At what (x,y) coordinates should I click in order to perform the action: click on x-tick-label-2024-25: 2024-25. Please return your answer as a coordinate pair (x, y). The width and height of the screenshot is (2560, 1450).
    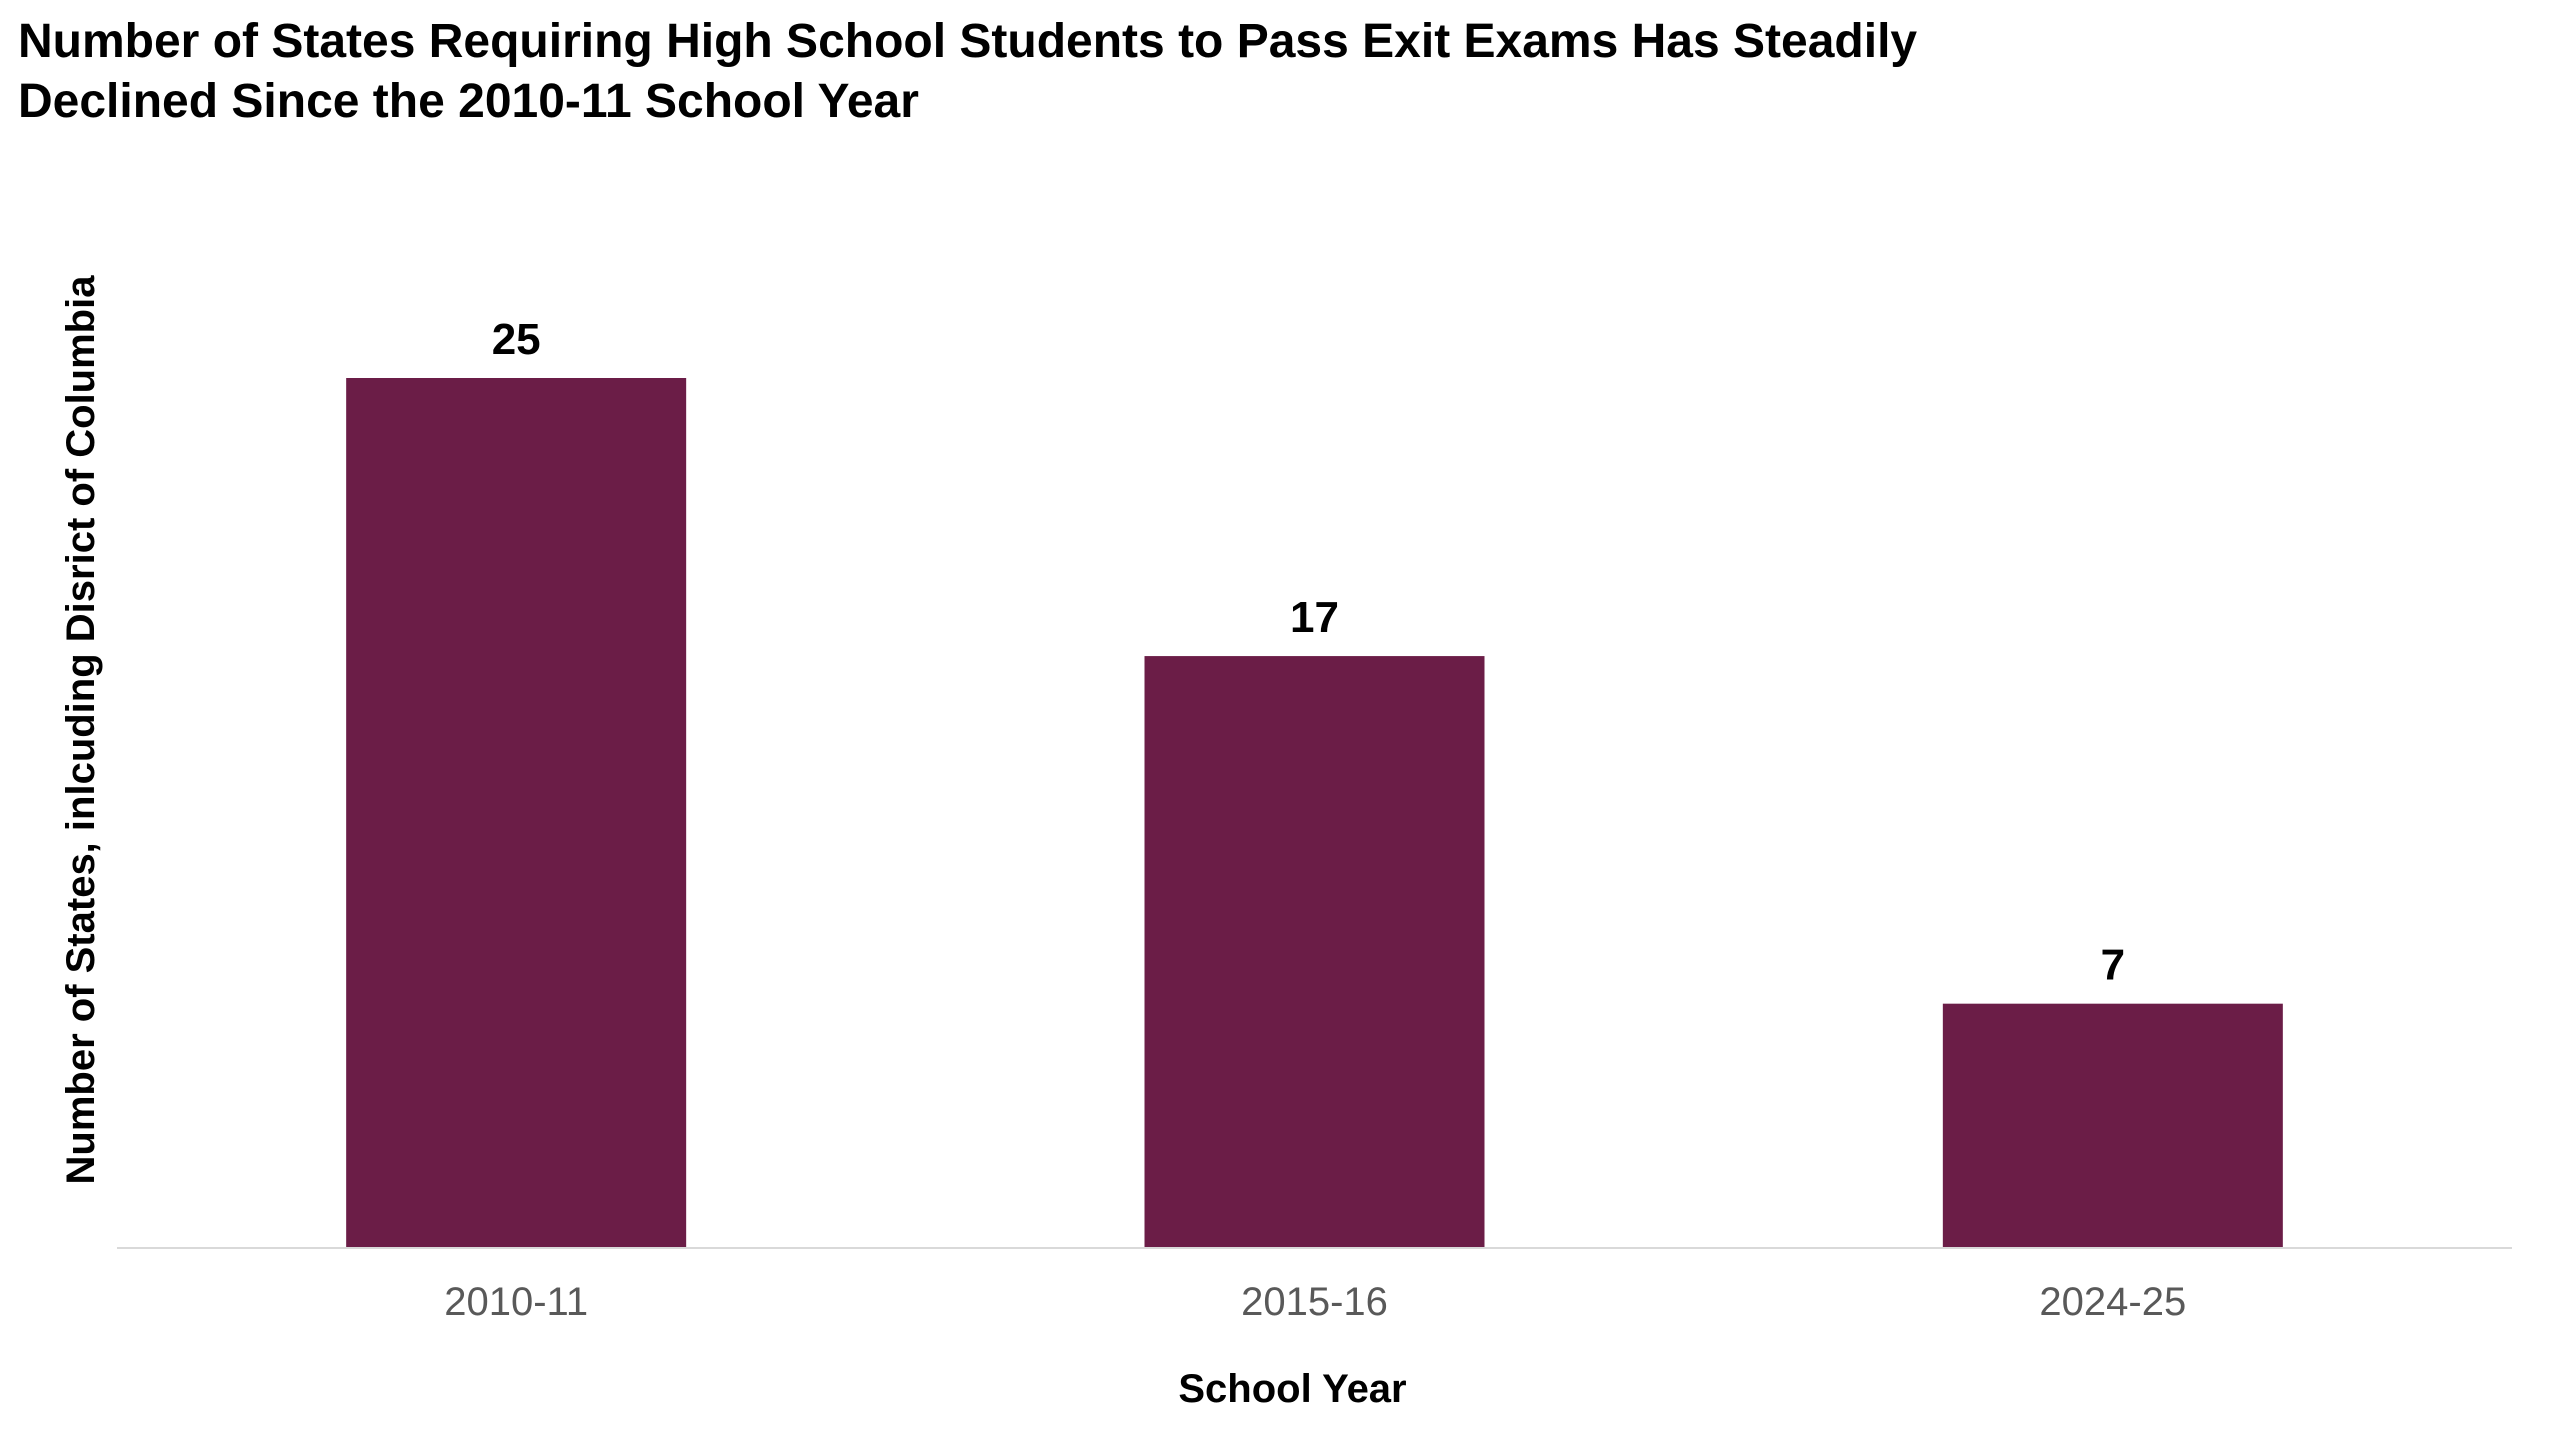
    Looking at the image, I should click on (2112, 1302).